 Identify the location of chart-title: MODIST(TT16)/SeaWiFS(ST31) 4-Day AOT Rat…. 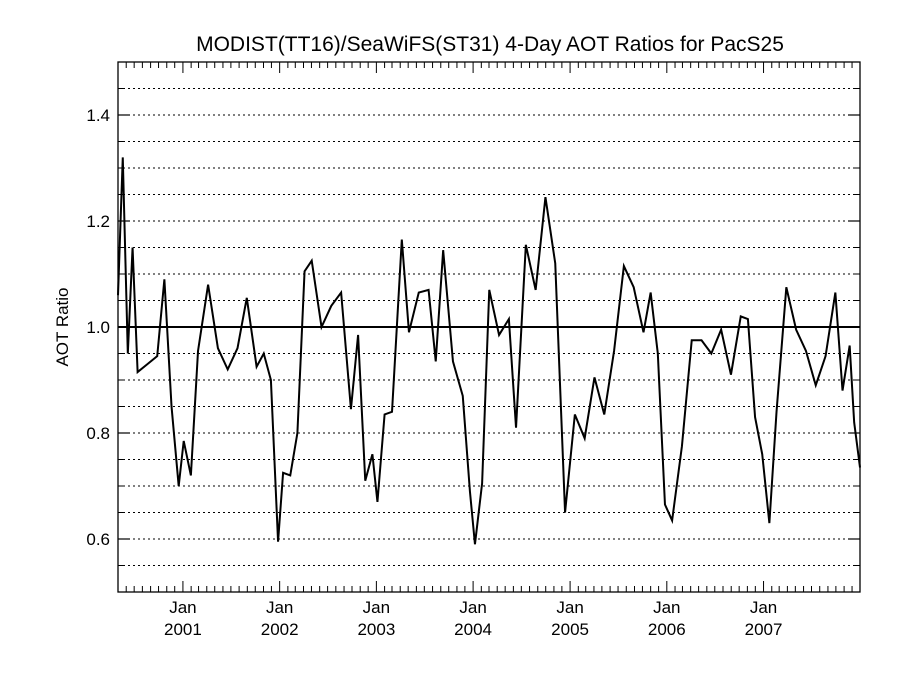
(490, 44).